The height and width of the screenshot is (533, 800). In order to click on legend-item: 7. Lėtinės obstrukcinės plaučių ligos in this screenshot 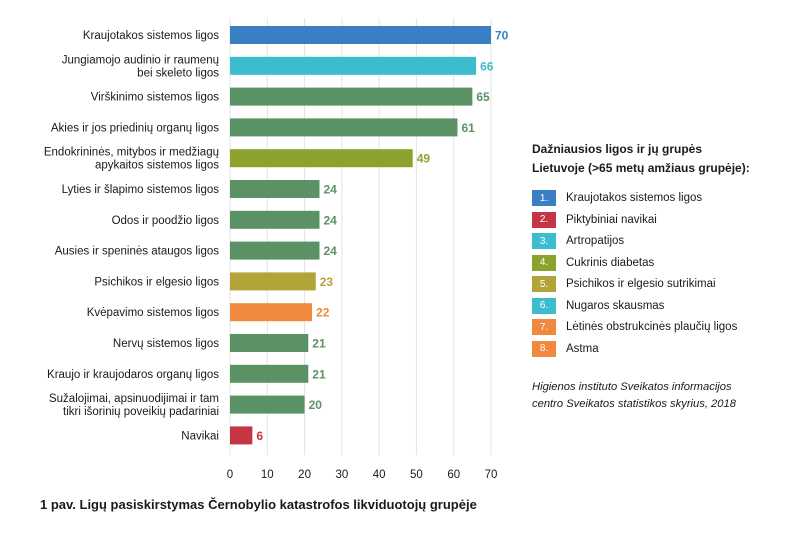, I will do `click(663, 327)`.